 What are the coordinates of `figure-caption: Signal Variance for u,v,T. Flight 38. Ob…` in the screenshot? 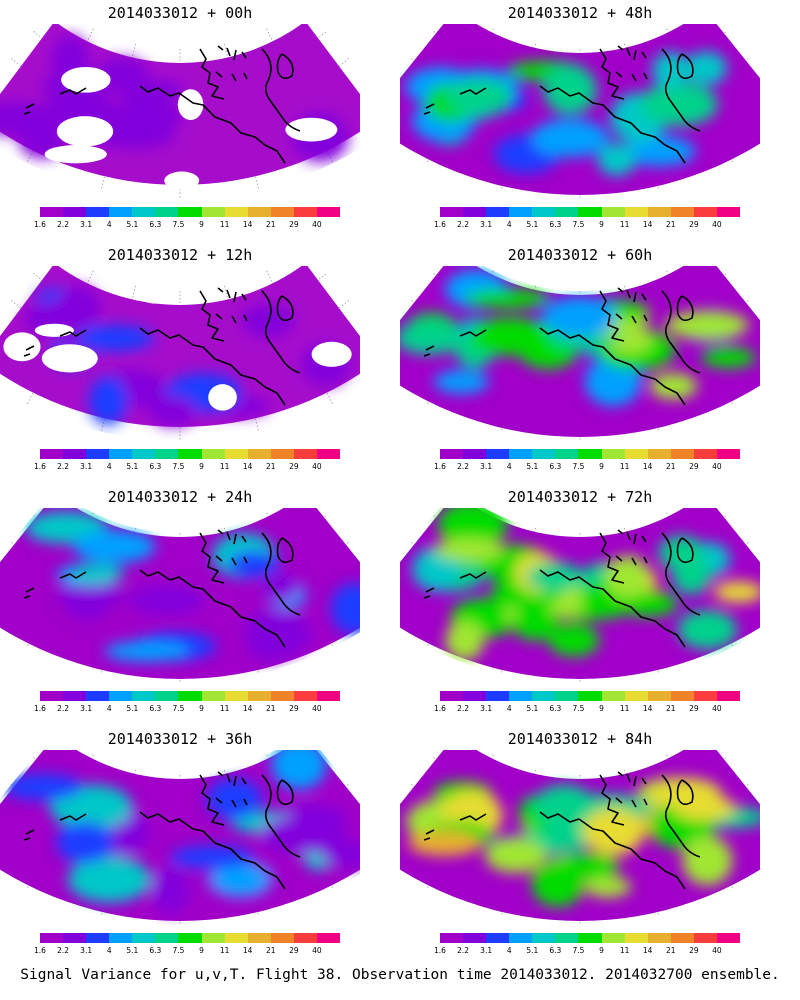 It's located at (400, 975).